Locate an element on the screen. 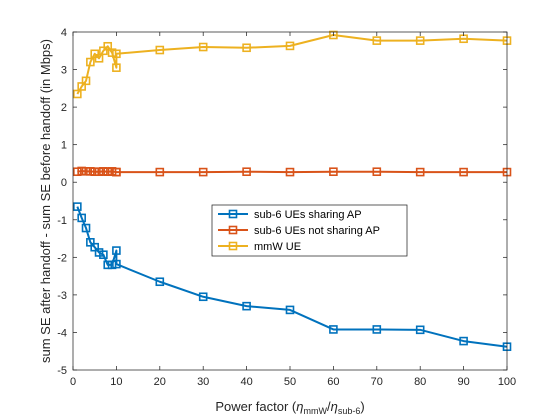 This screenshot has width=560, height=420. y-tick-label: -2 is located at coordinates (62, 258).